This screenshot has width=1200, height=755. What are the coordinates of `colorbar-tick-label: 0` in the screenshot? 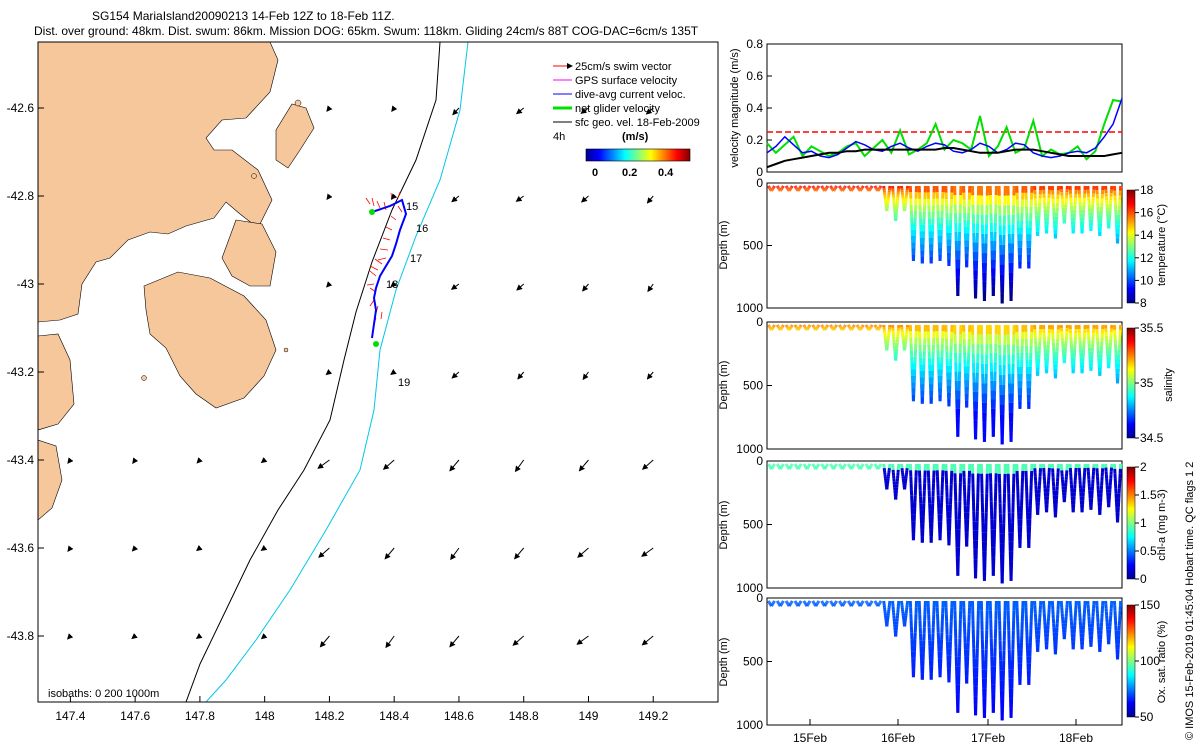 It's located at (1143, 579).